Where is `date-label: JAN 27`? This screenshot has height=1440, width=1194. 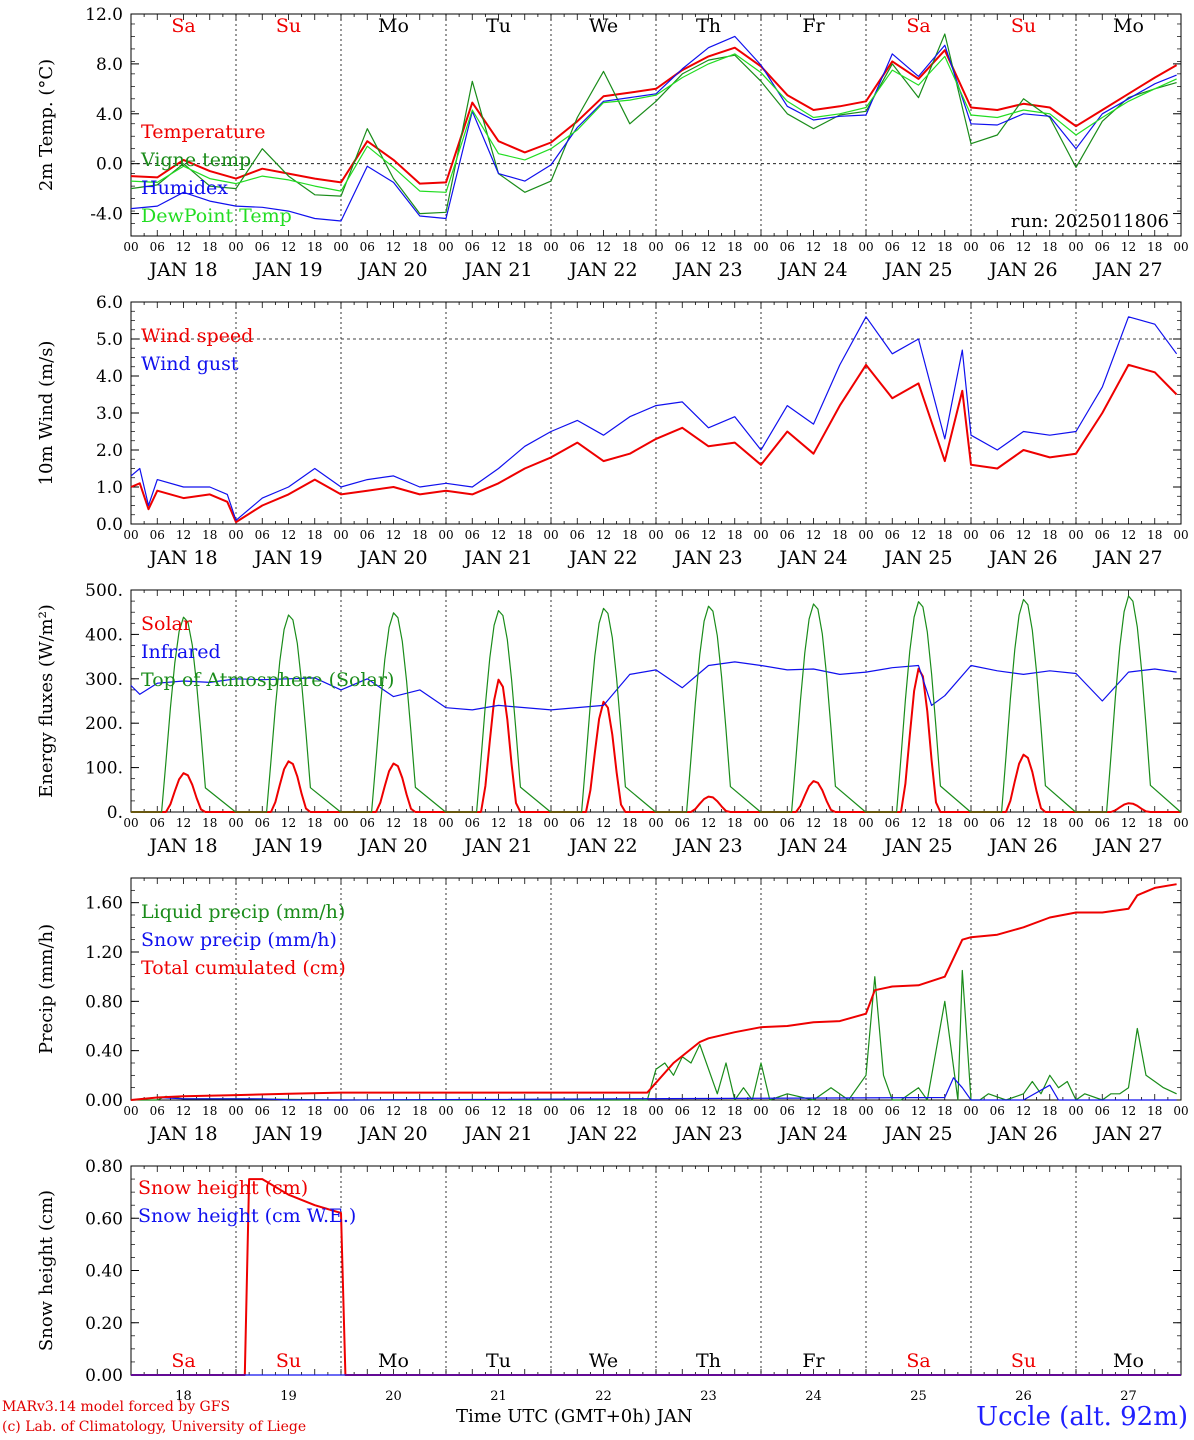 date-label: JAN 27 is located at coordinates (1127, 558).